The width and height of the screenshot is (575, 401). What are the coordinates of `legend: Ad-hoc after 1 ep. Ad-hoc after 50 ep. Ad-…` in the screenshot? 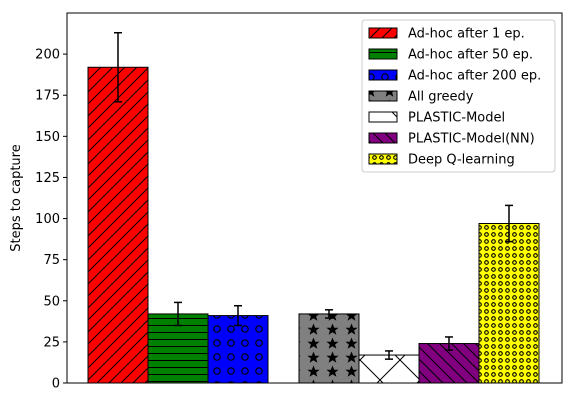 It's located at (458, 96).